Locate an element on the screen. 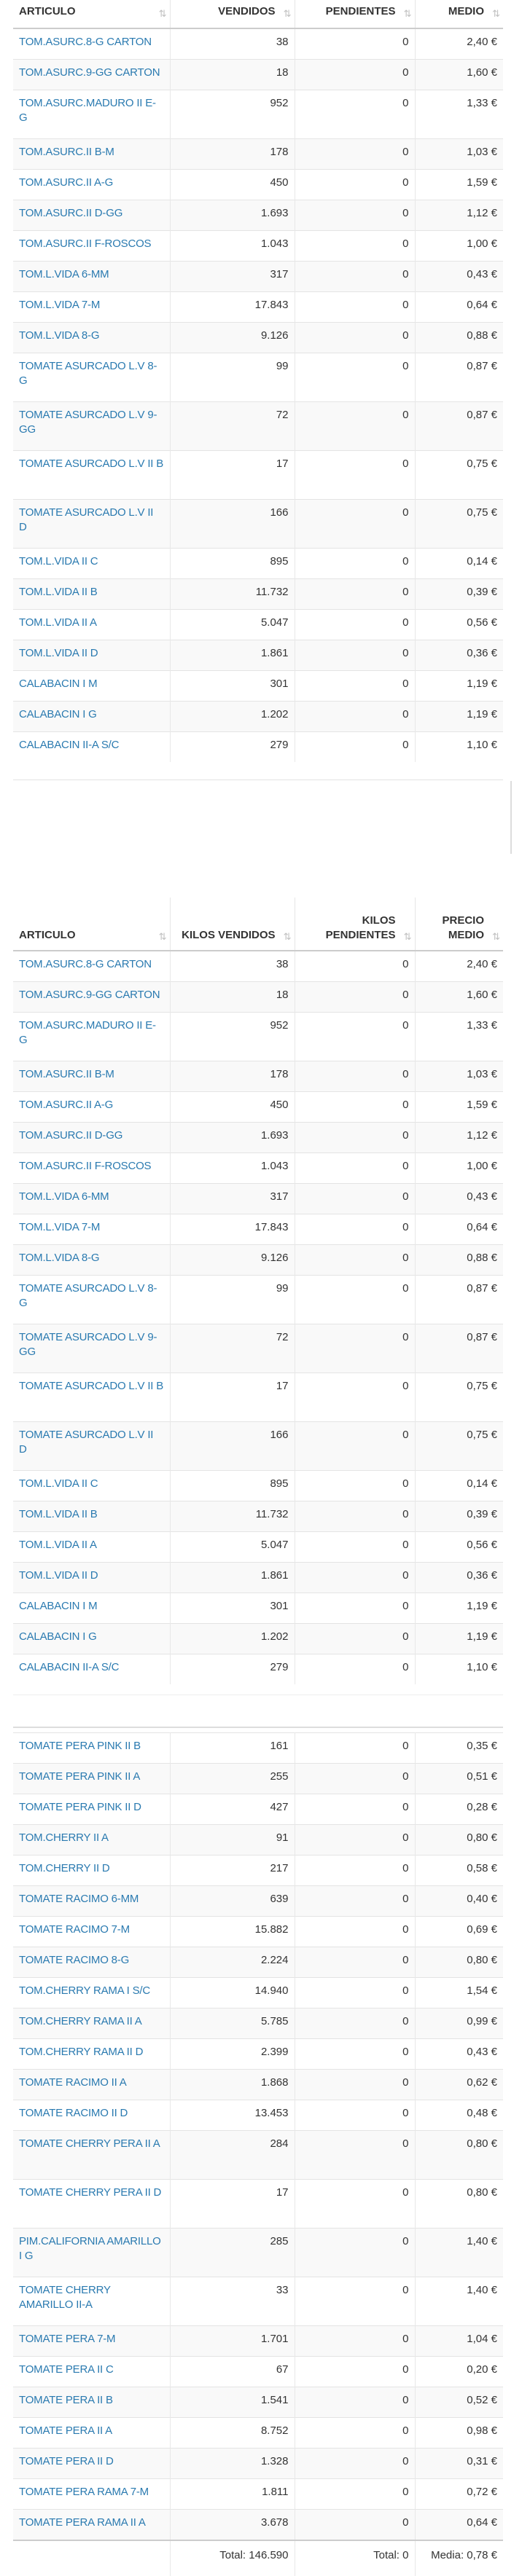 Image resolution: width=522 pixels, height=2576 pixels. articulo-link: TOMATE CHERRY PERA II A is located at coordinates (90, 2143).